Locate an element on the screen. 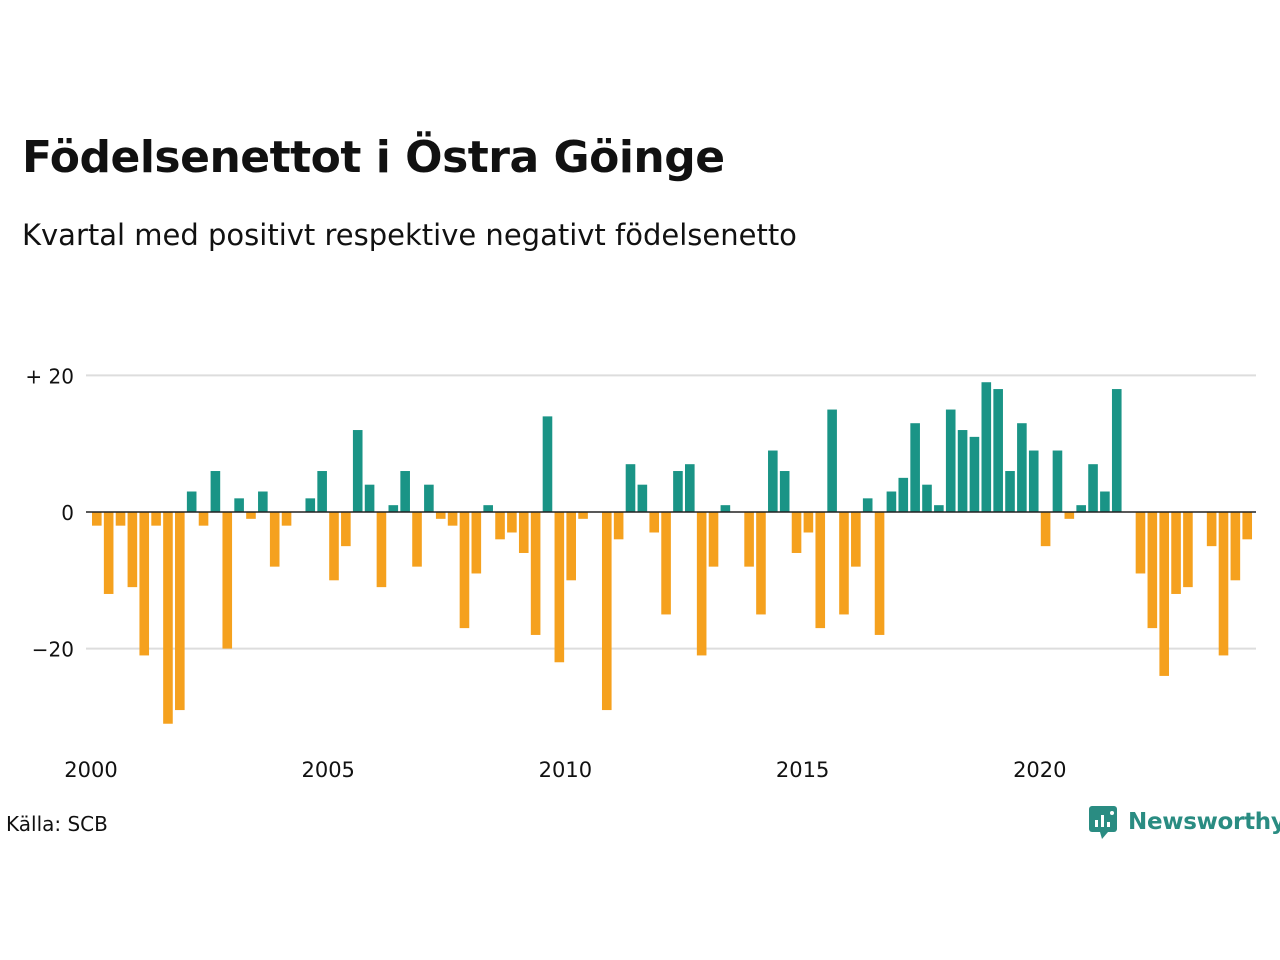  chart-title: Födelsenettot i Östra Göinge is located at coordinates (373, 157).